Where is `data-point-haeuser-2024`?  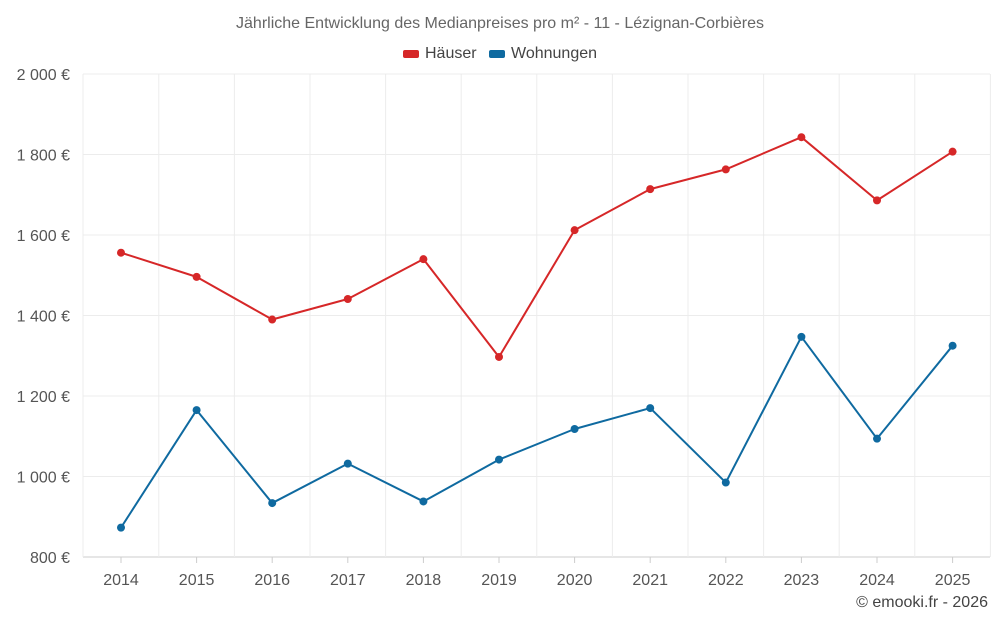 data-point-haeuser-2024 is located at coordinates (877, 200).